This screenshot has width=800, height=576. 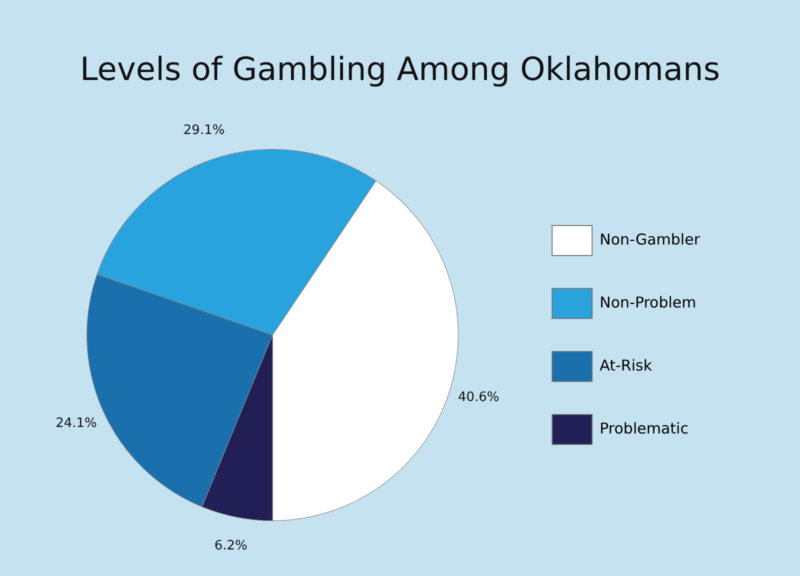 What do you see at coordinates (400, 69) in the screenshot?
I see `chart-title: Levels of Gambling Among Oklahomans` at bounding box center [400, 69].